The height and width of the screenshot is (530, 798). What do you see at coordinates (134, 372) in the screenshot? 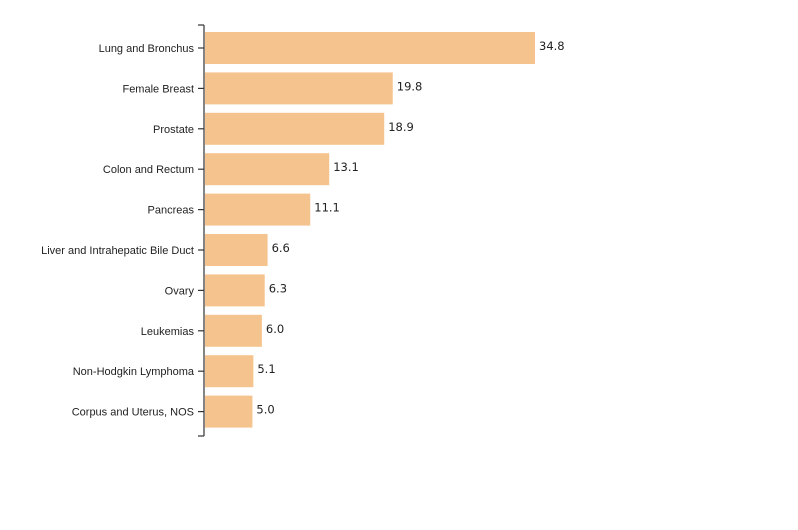
I see `category-label: Non-Hodgkin Lymphoma` at bounding box center [134, 372].